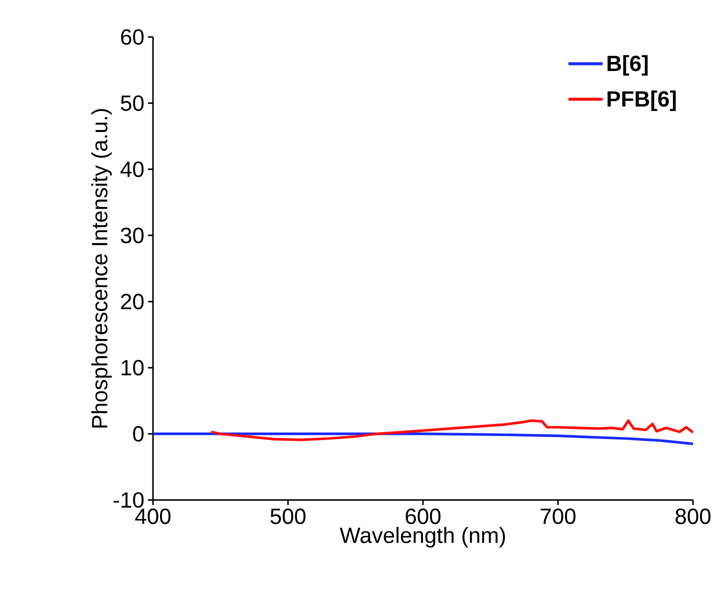 The image size is (726, 606). I want to click on y-tick-label: 60, so click(132, 37).